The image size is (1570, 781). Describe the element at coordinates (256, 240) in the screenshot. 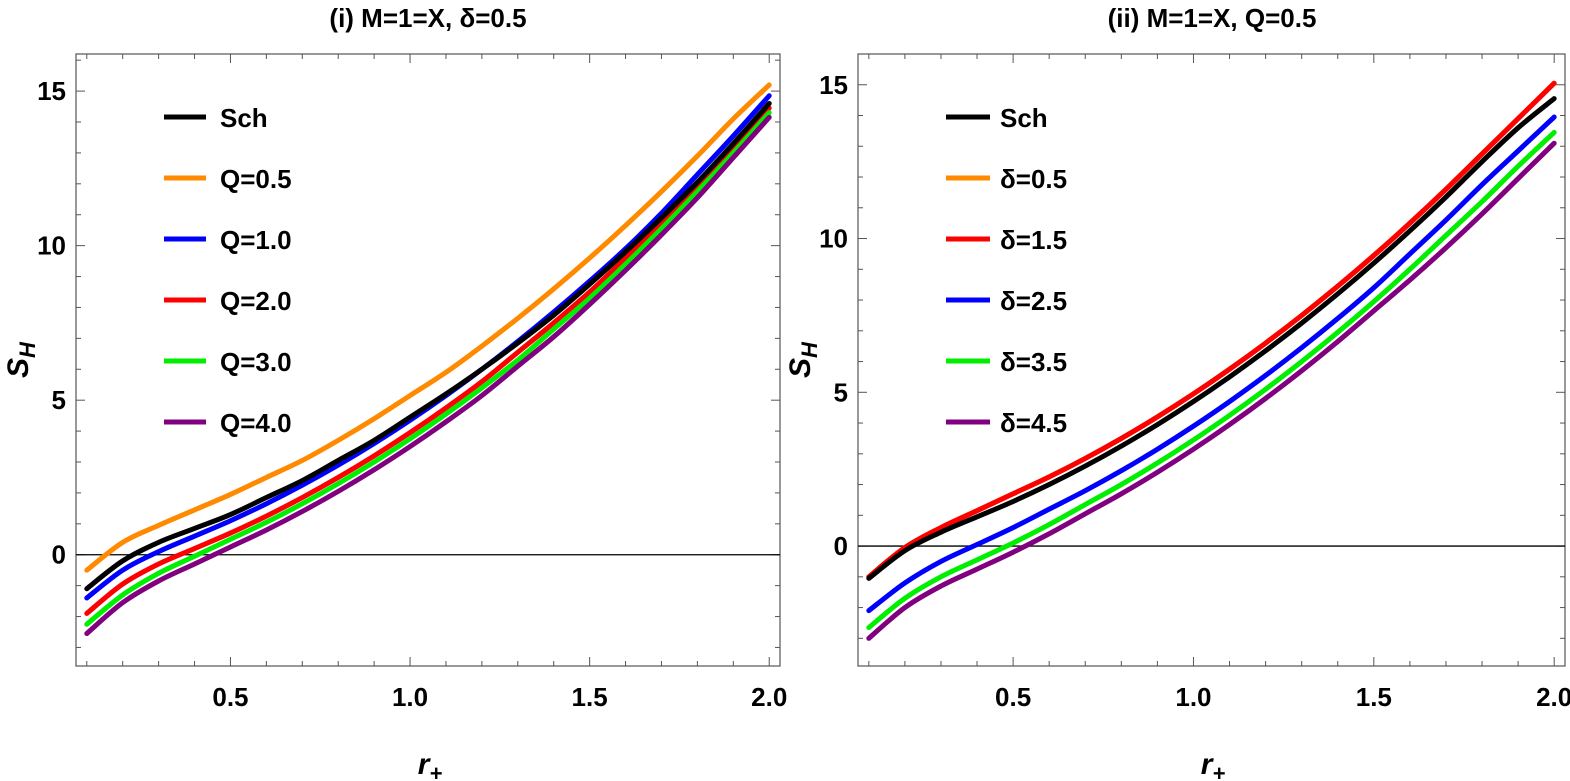

I see `legend-label: Q=1.0` at that location.